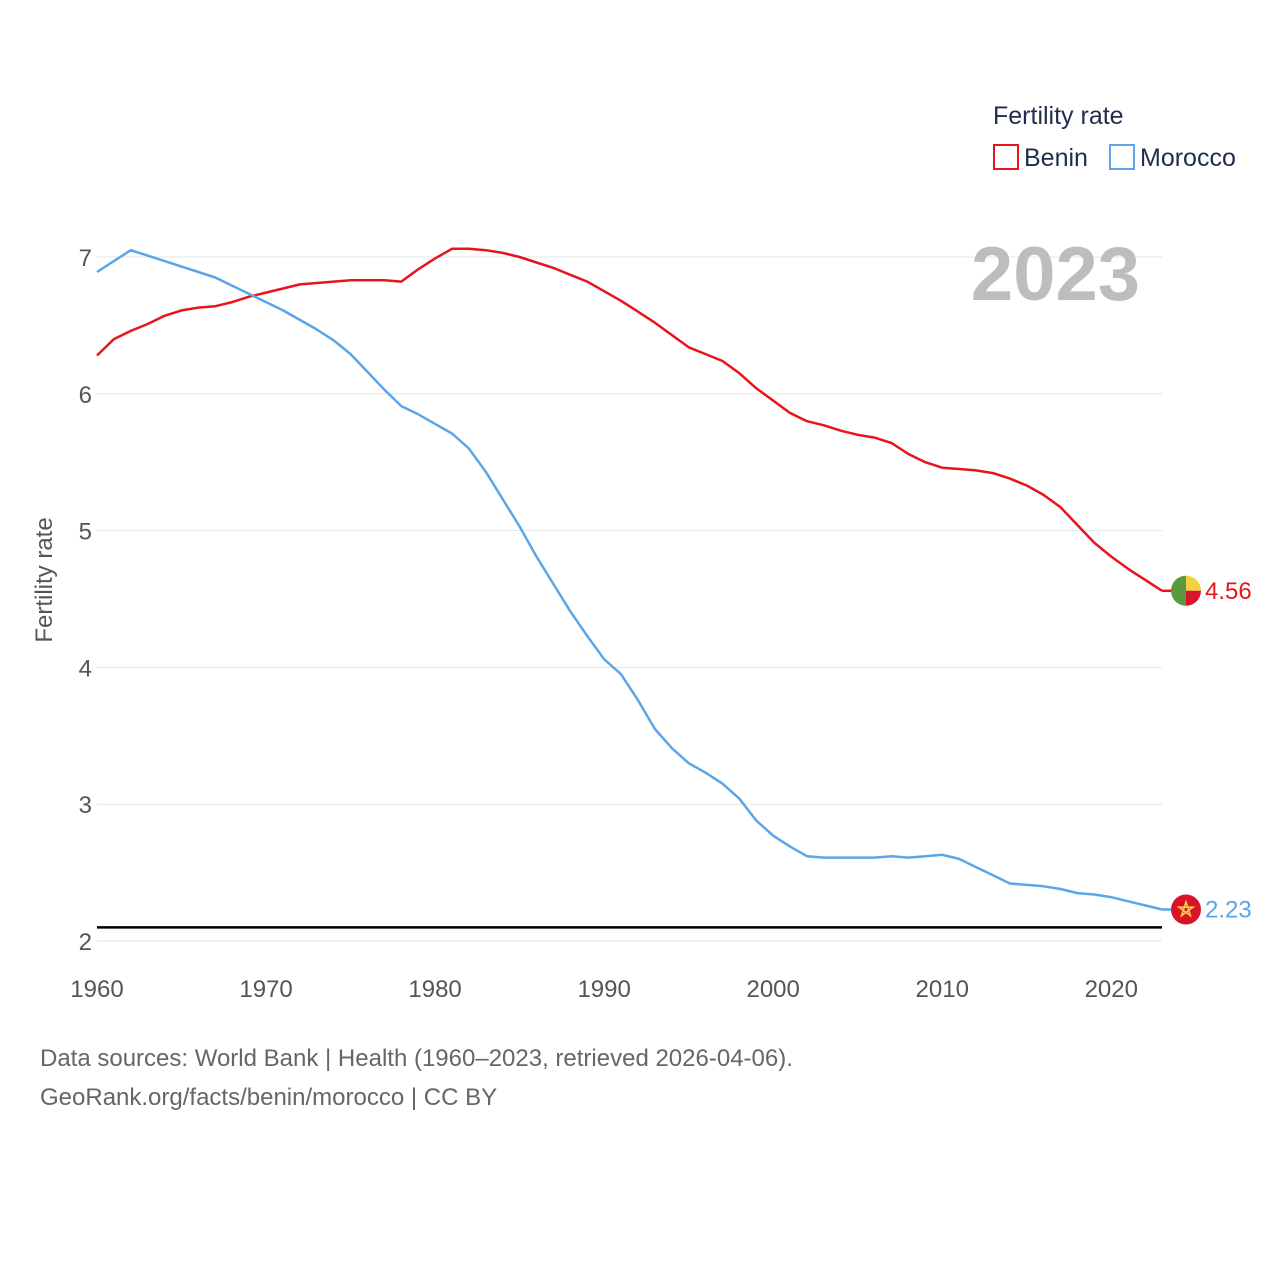 Image resolution: width=1280 pixels, height=1280 pixels. What do you see at coordinates (1193, 583) in the screenshot?
I see `flag-yellow-part` at bounding box center [1193, 583].